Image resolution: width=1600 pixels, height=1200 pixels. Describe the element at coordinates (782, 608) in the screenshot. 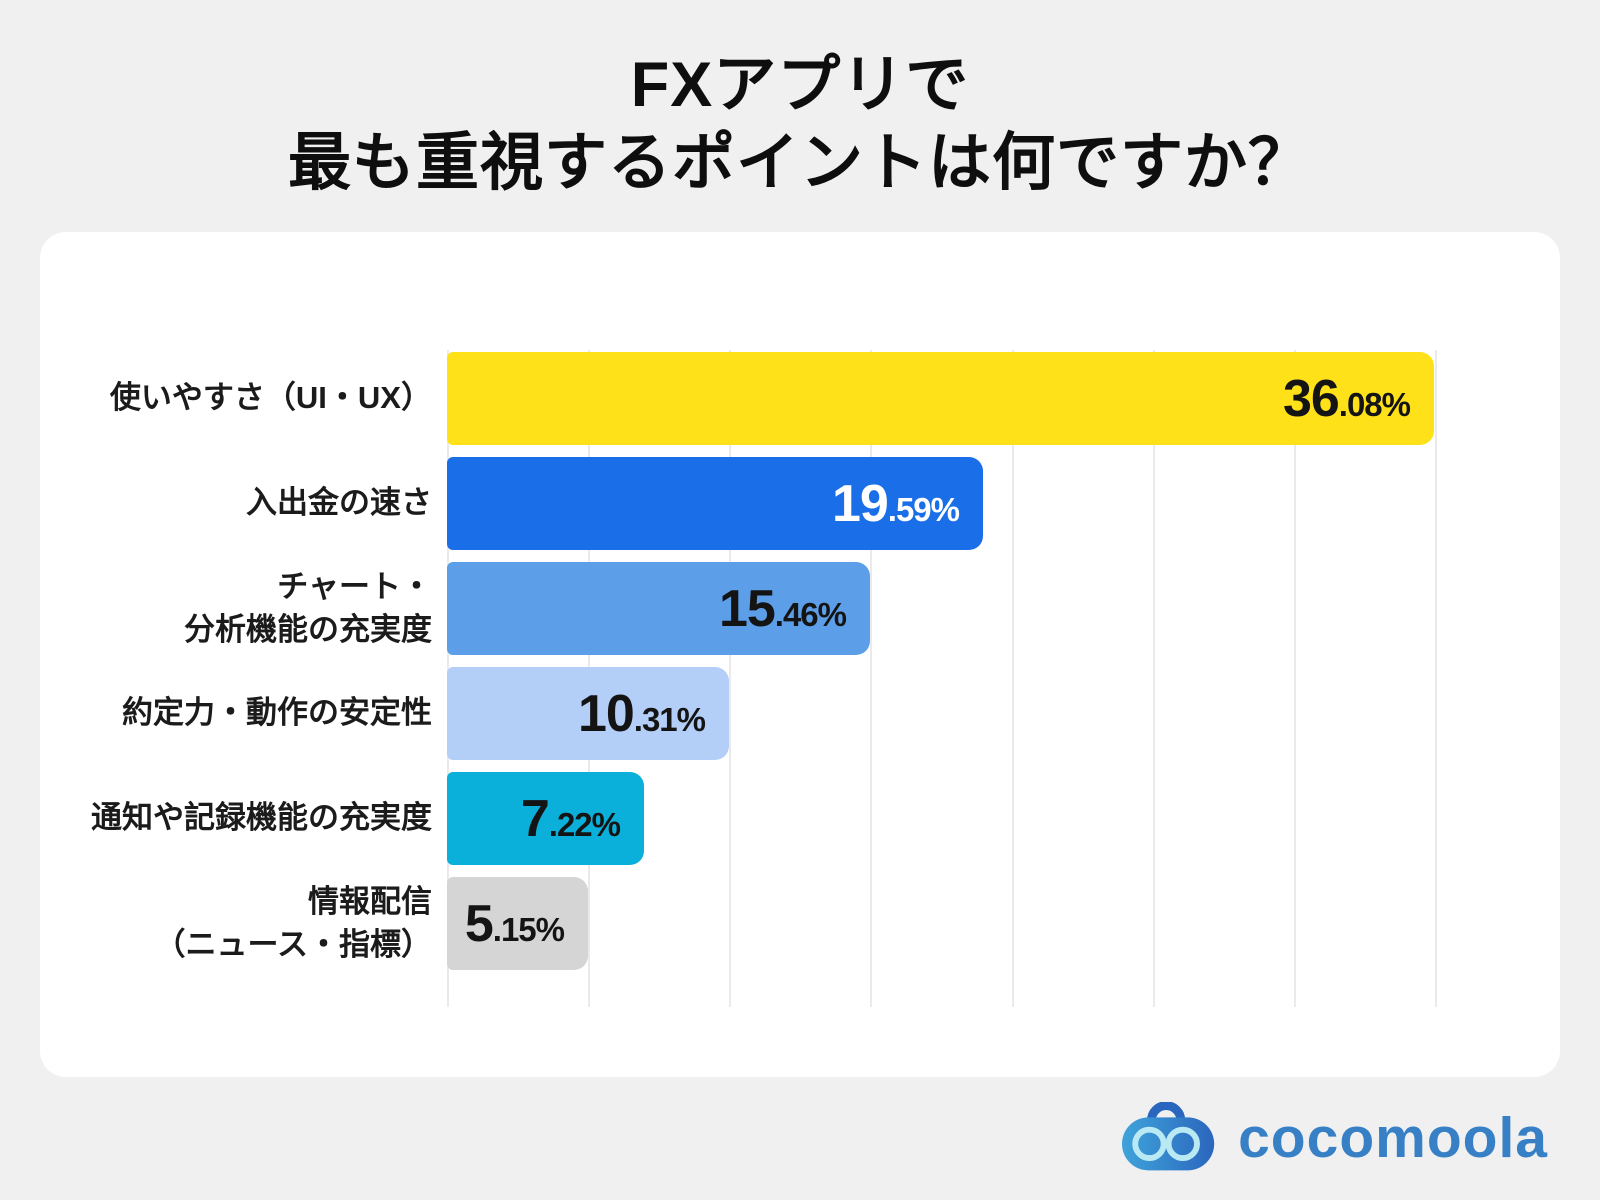

I see `value-label: 15.46%` at that location.